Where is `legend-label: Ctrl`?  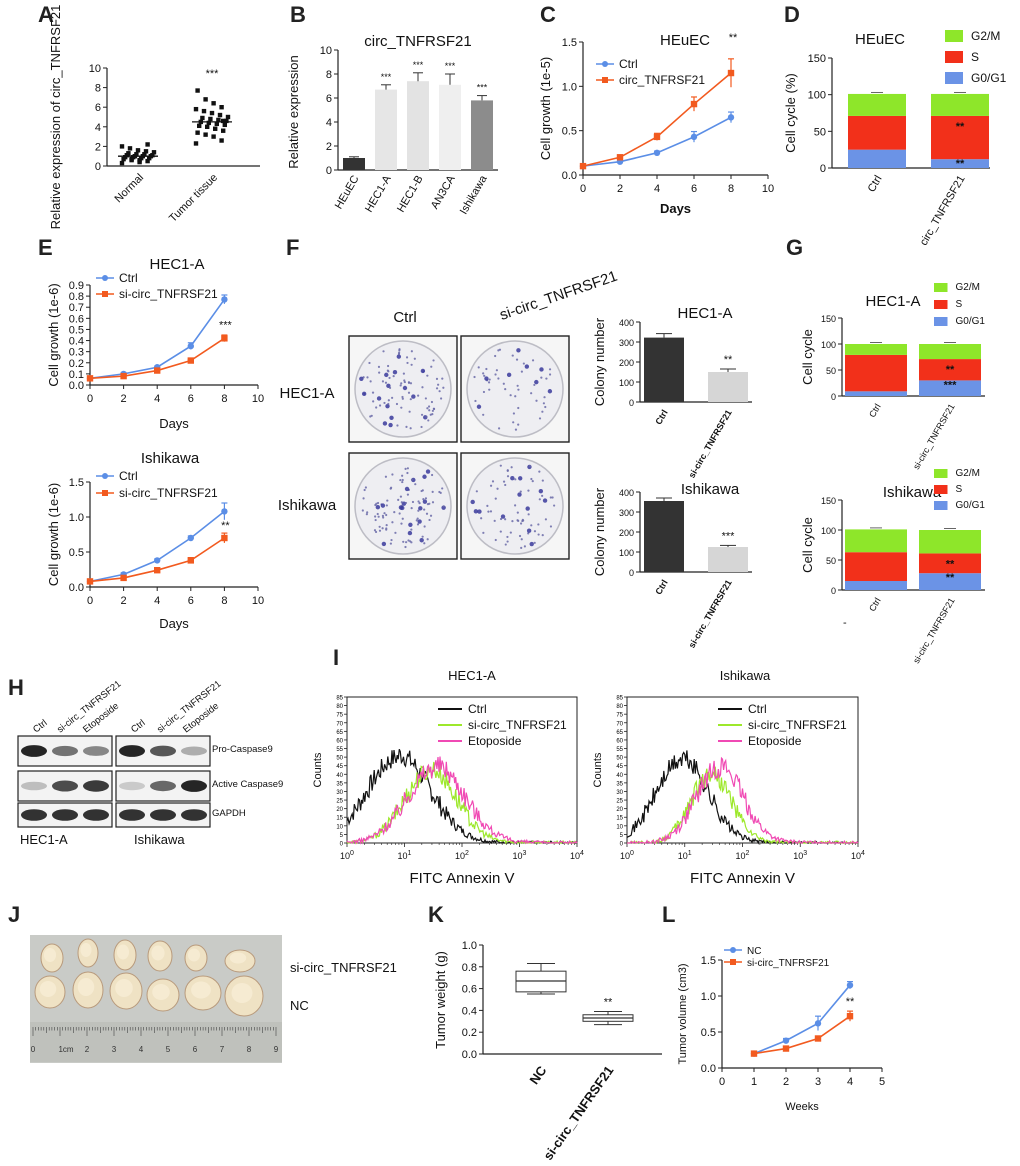
legend-label: Ctrl is located at coordinates (477, 709).